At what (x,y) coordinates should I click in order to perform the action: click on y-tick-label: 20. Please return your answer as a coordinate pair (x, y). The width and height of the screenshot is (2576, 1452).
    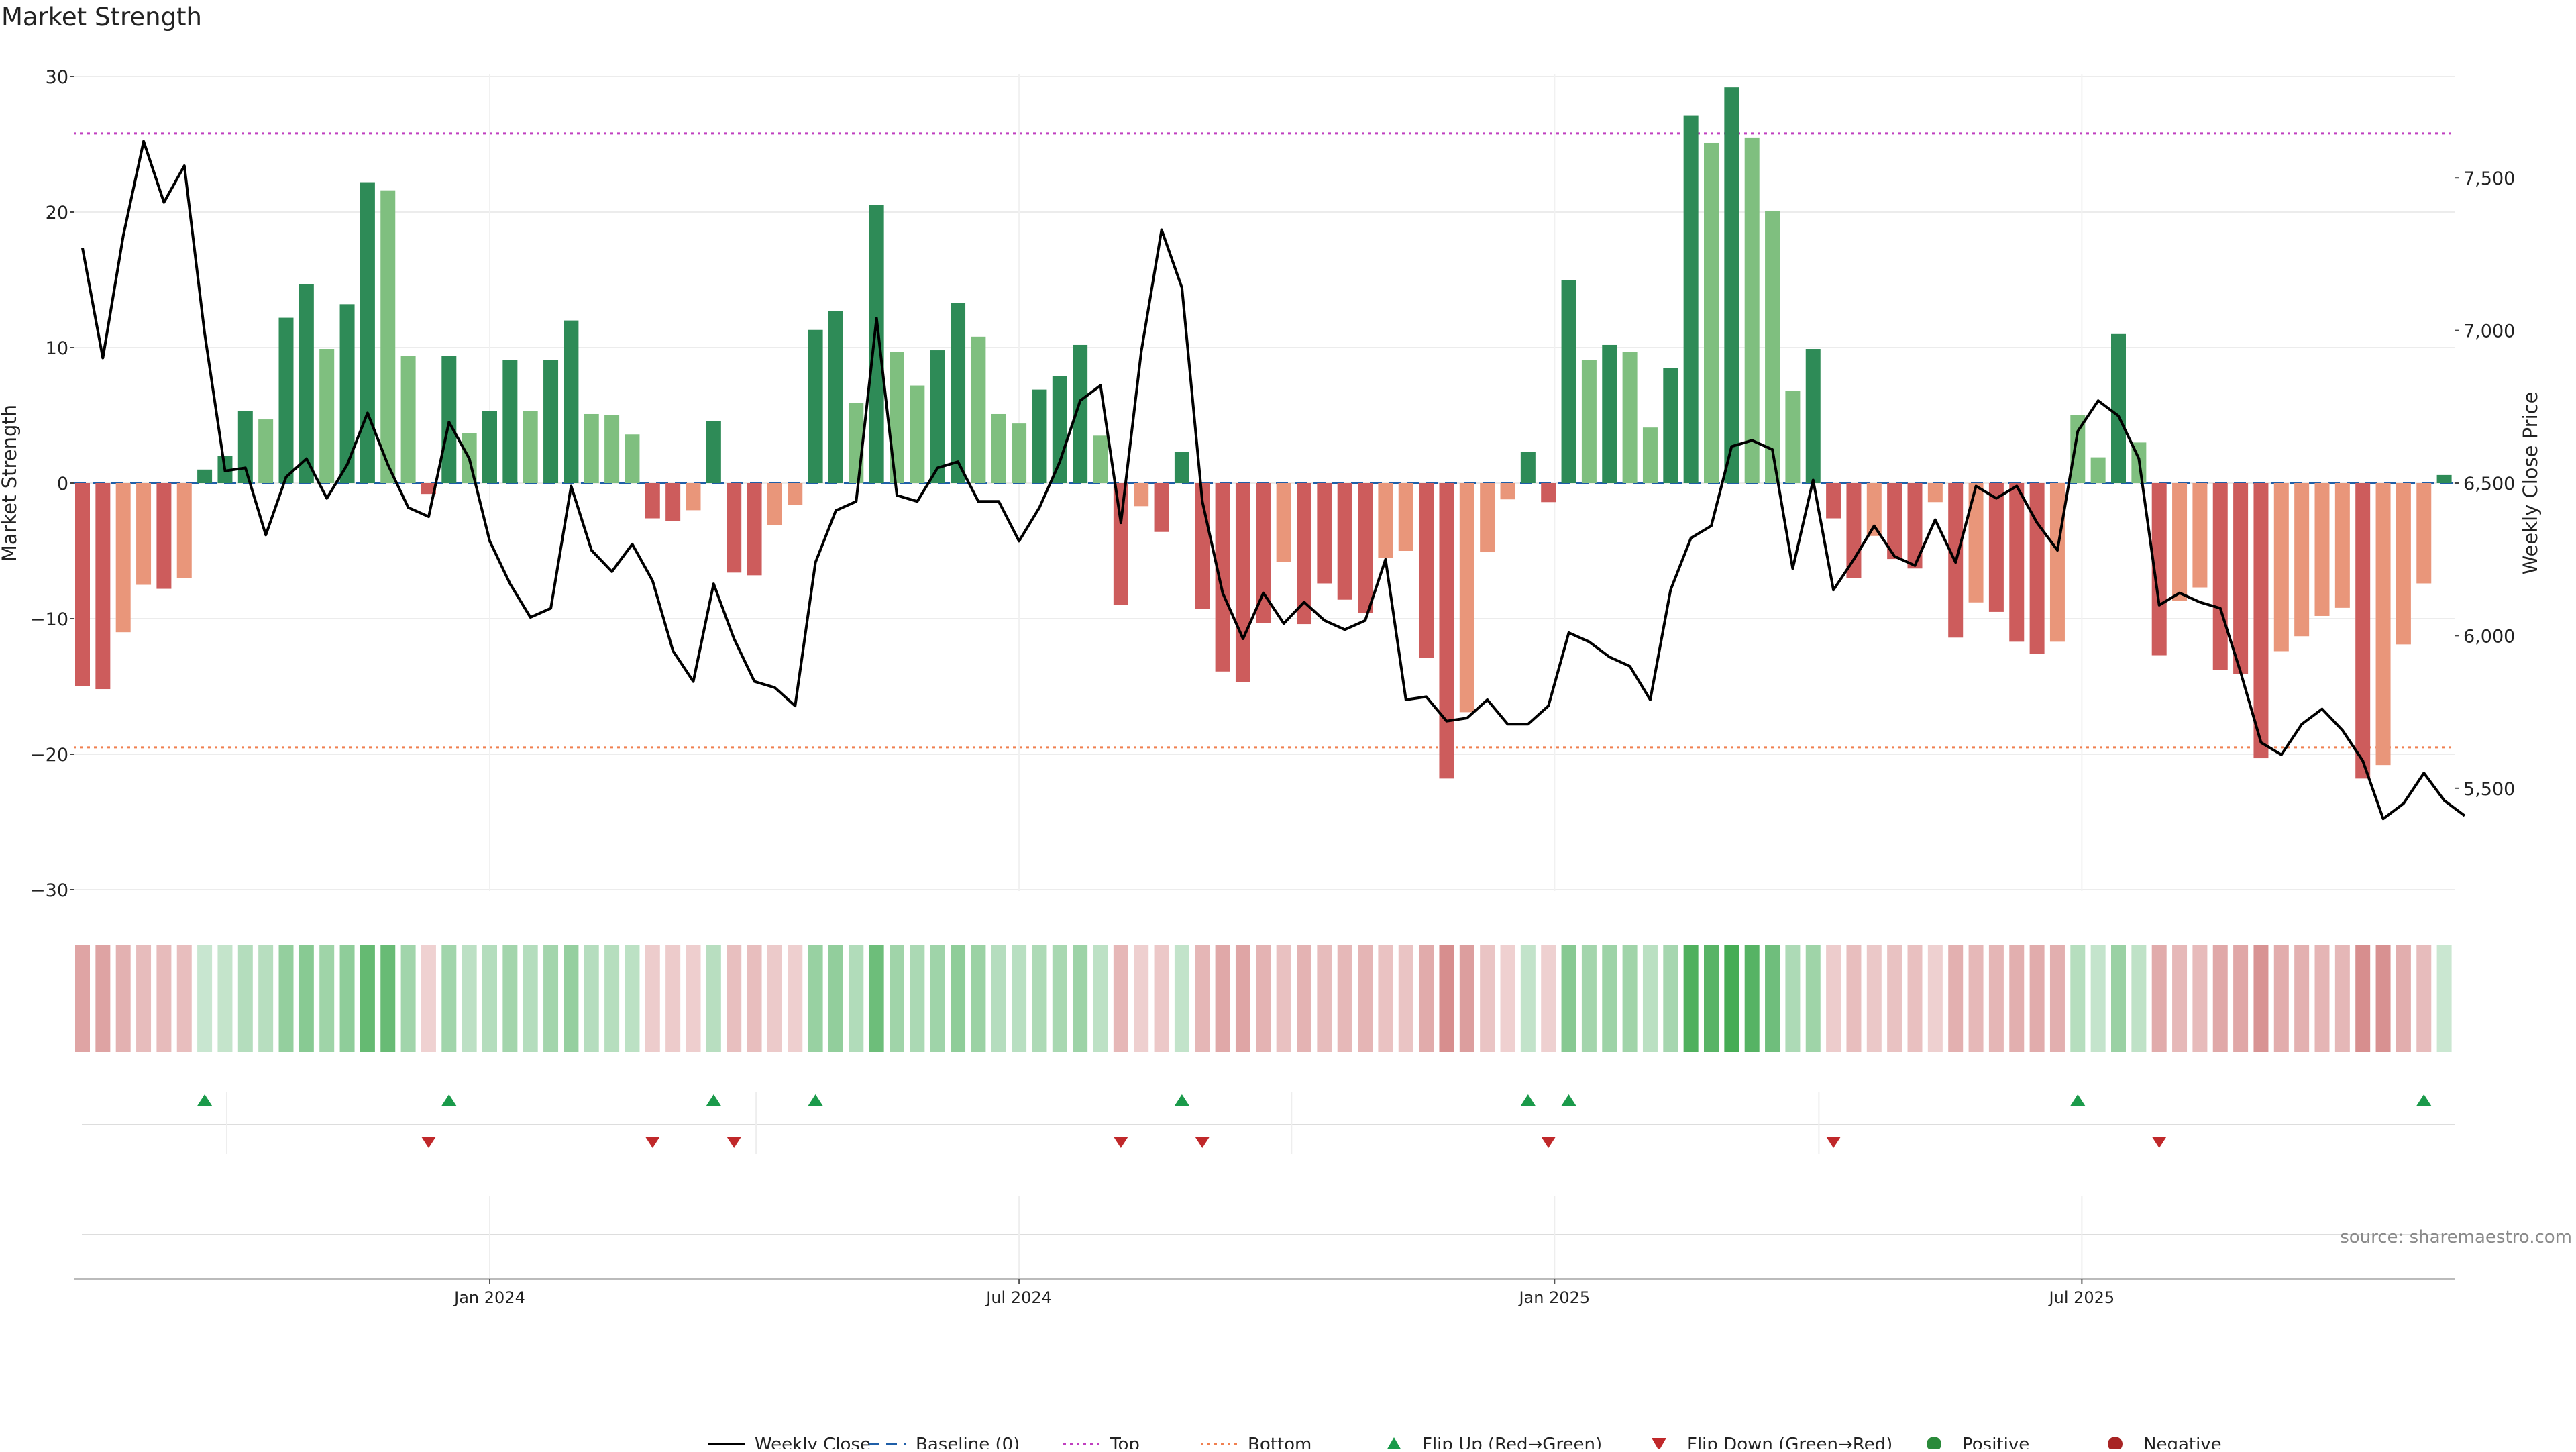
    Looking at the image, I should click on (57, 213).